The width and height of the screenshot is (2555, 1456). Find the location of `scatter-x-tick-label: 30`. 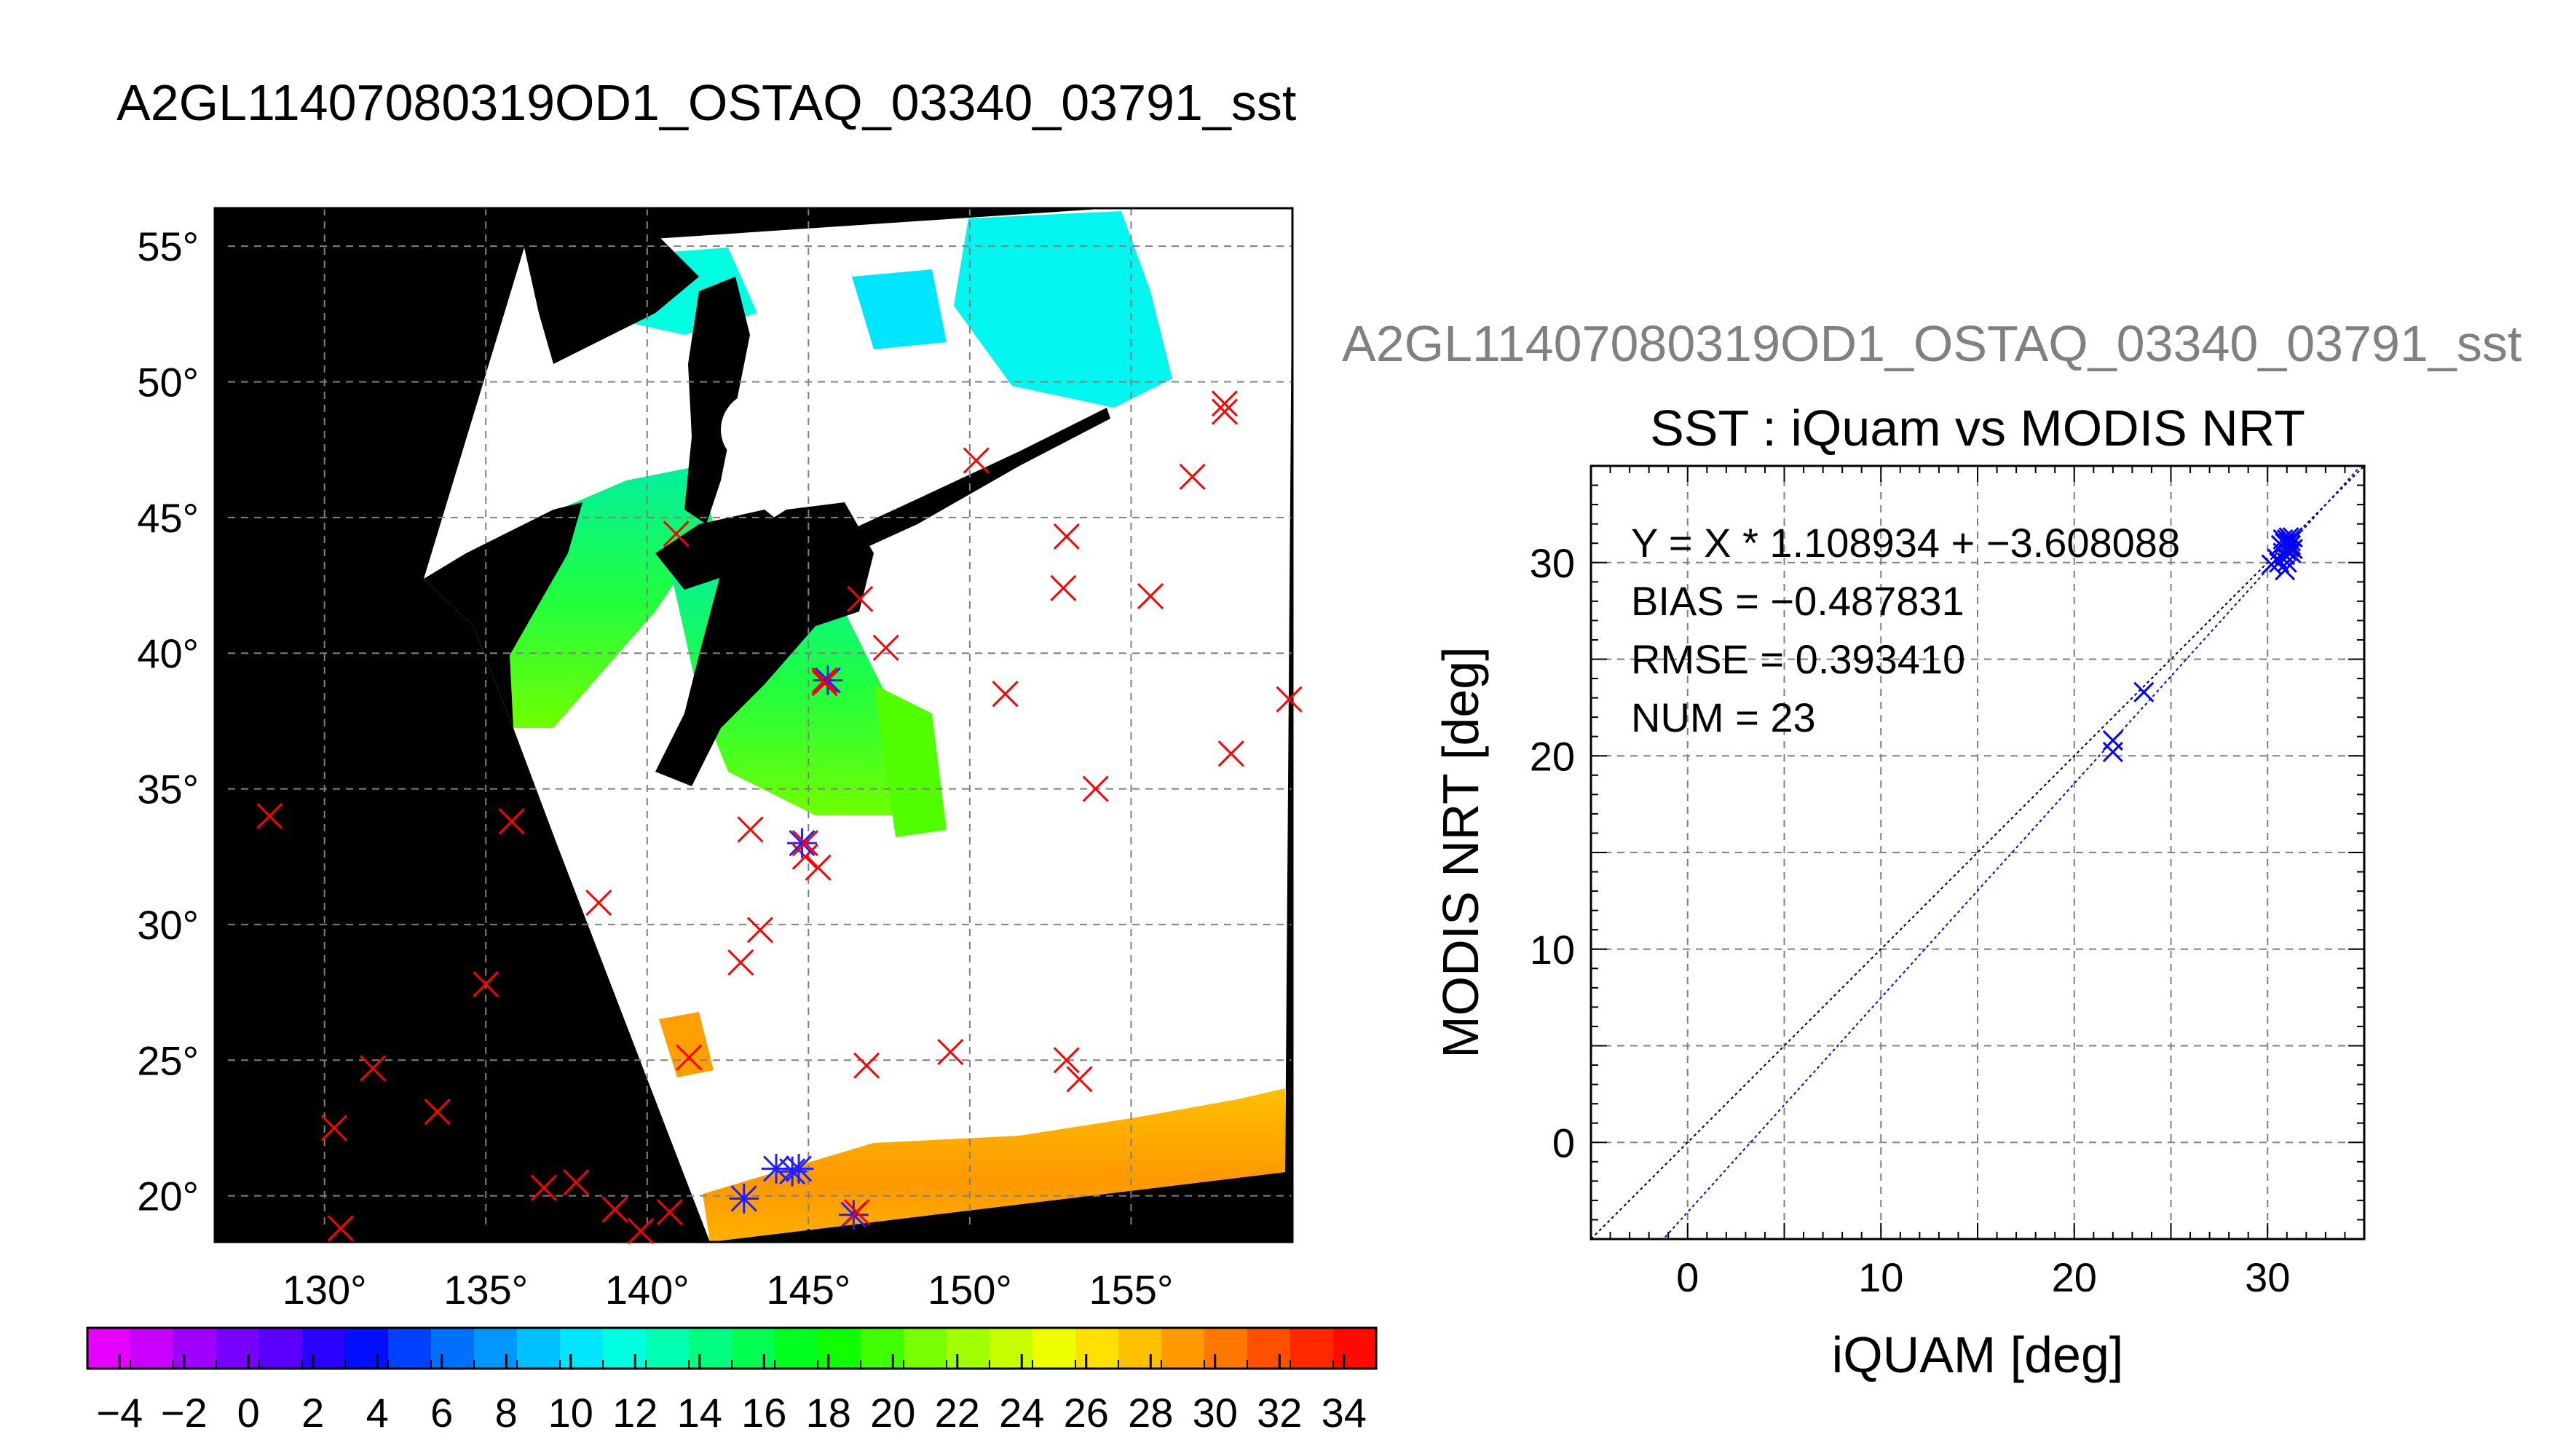

scatter-x-tick-label: 30 is located at coordinates (2267, 1277).